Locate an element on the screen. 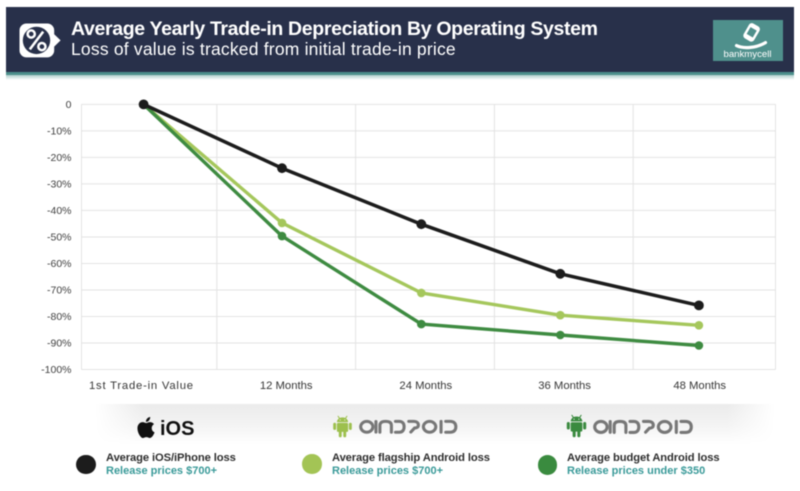 This screenshot has width=800, height=491. svg-text: 1st Trade-in Value is located at coordinates (141, 386).